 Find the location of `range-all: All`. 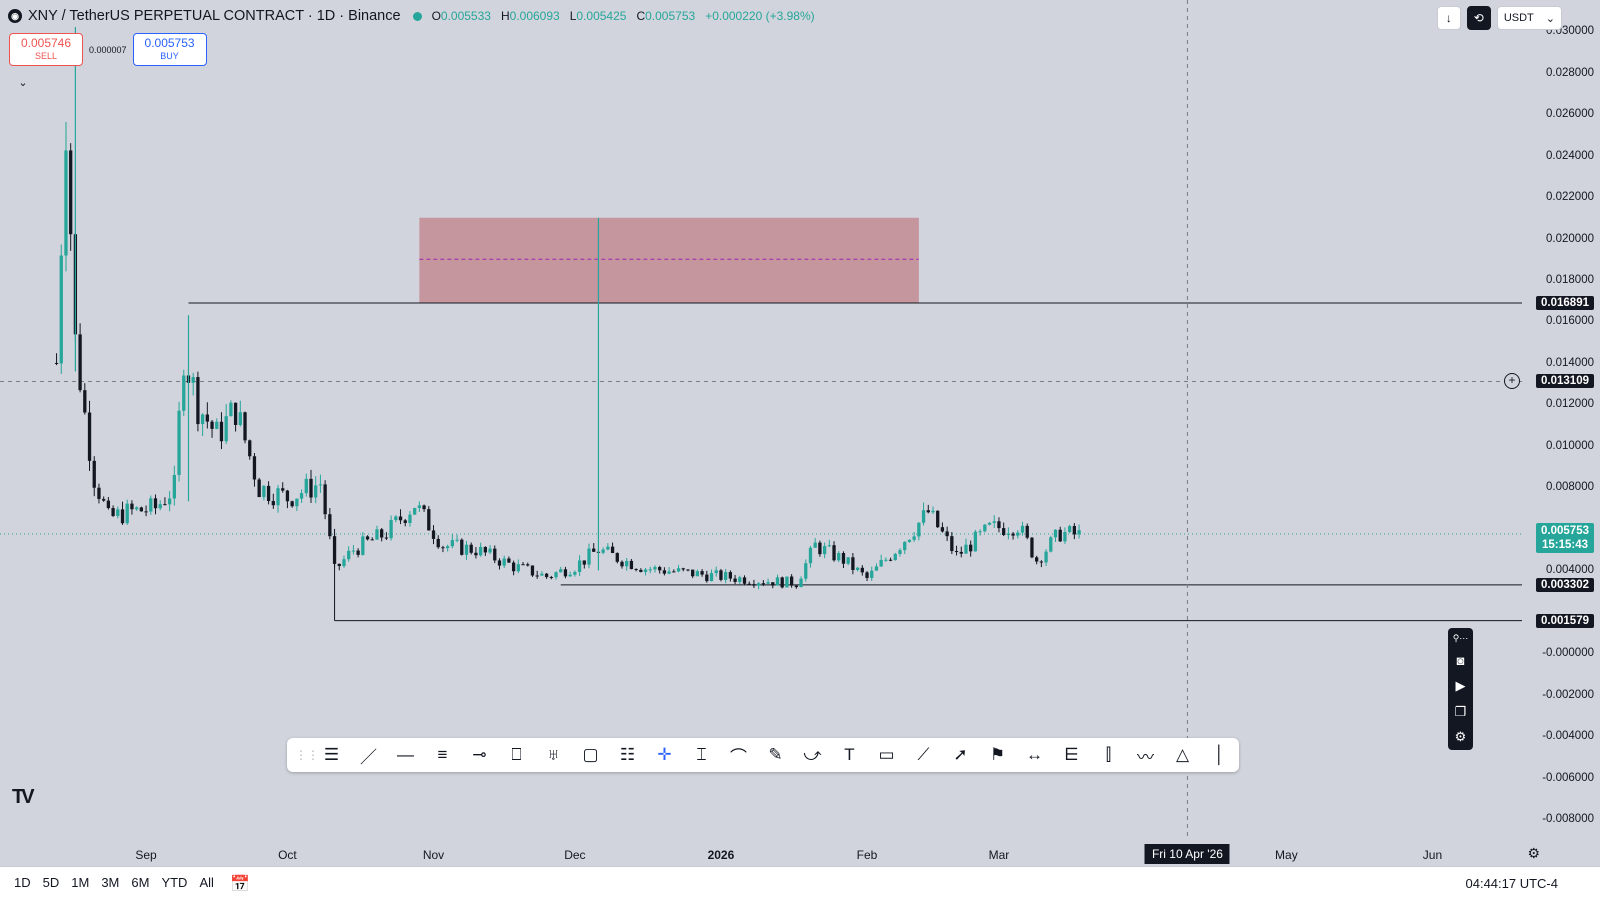

range-all: All is located at coordinates (206, 882).